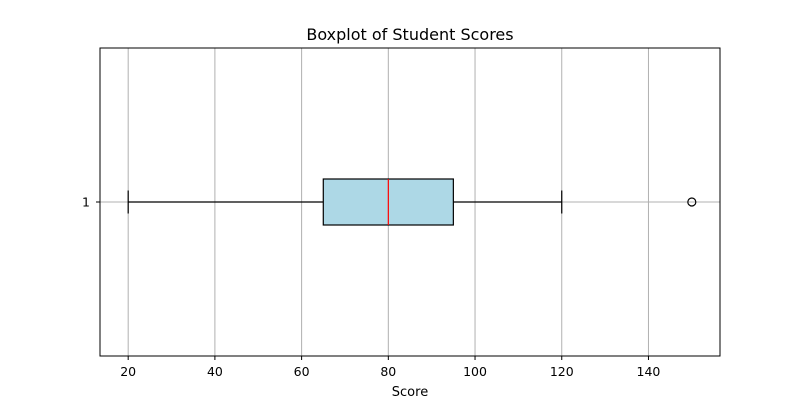  I want to click on x-tick-label: 60, so click(302, 371).